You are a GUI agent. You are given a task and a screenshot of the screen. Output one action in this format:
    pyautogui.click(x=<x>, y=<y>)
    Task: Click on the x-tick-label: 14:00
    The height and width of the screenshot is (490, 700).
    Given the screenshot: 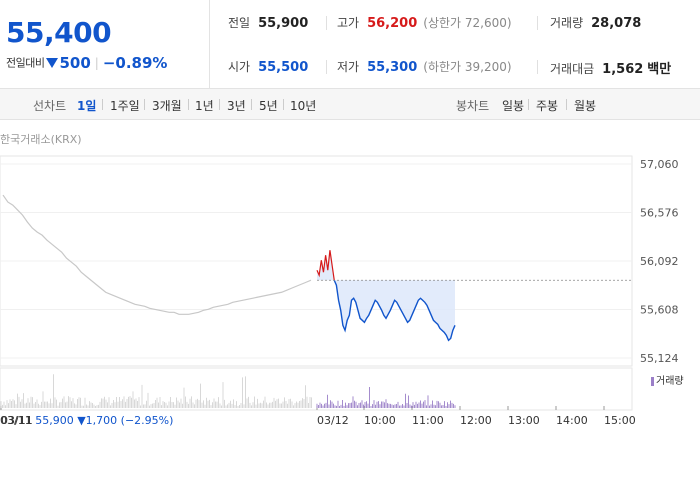 What is the action you would take?
    pyautogui.click(x=572, y=420)
    